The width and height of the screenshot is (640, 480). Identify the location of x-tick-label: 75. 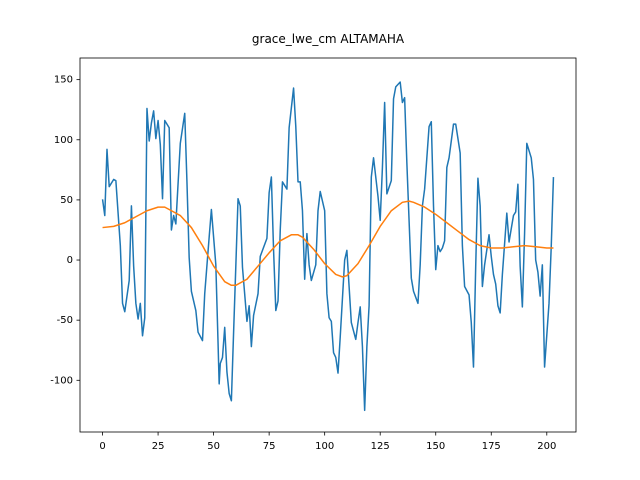
(269, 446).